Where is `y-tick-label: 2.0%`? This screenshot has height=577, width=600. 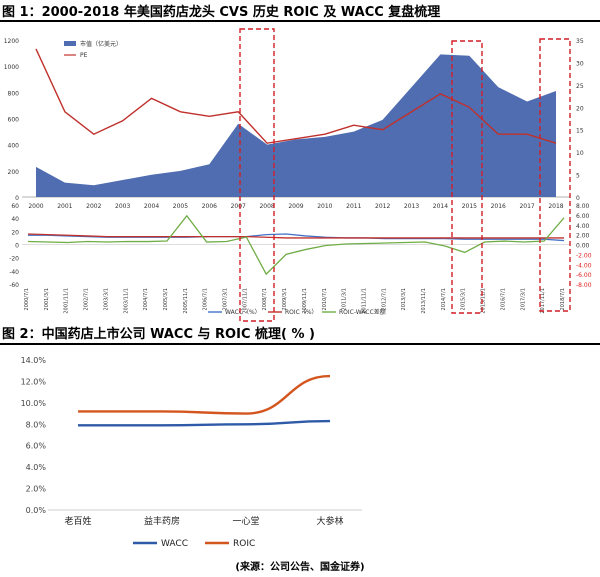 y-tick-label: 2.0% is located at coordinates (36, 489).